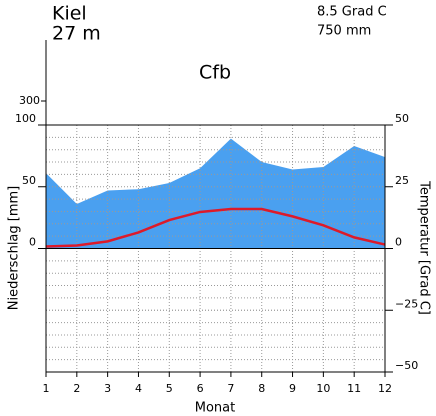 The width and height of the screenshot is (436, 416). I want to click on elevation: 27 m, so click(76, 34).